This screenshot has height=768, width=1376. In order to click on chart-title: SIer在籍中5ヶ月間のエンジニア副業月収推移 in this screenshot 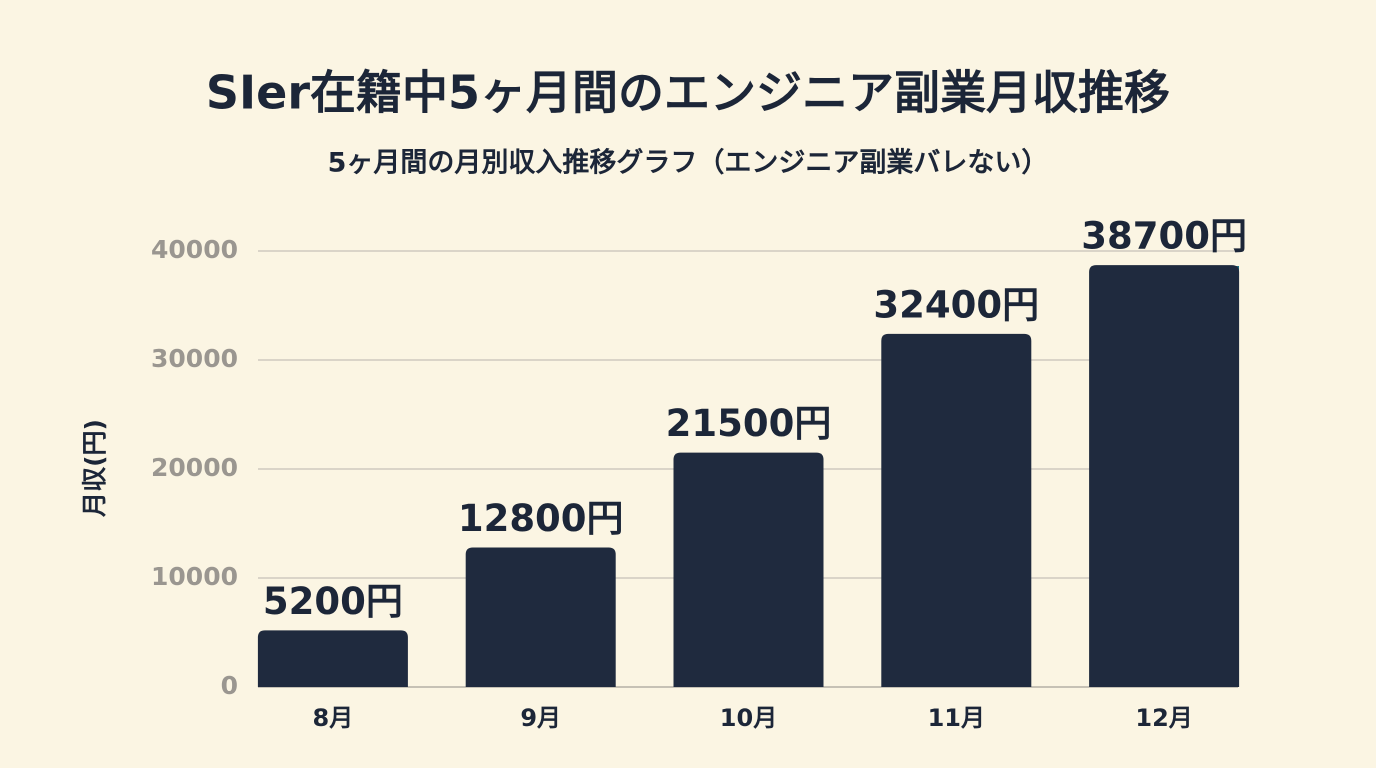, I will do `click(688, 93)`.